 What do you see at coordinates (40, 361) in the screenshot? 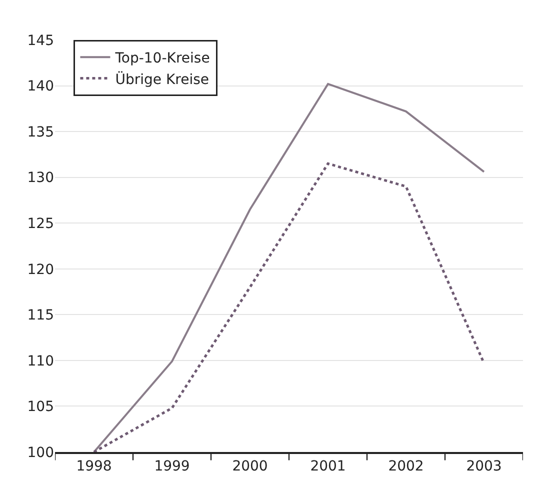
I see `y-tick-label: 110` at bounding box center [40, 361].